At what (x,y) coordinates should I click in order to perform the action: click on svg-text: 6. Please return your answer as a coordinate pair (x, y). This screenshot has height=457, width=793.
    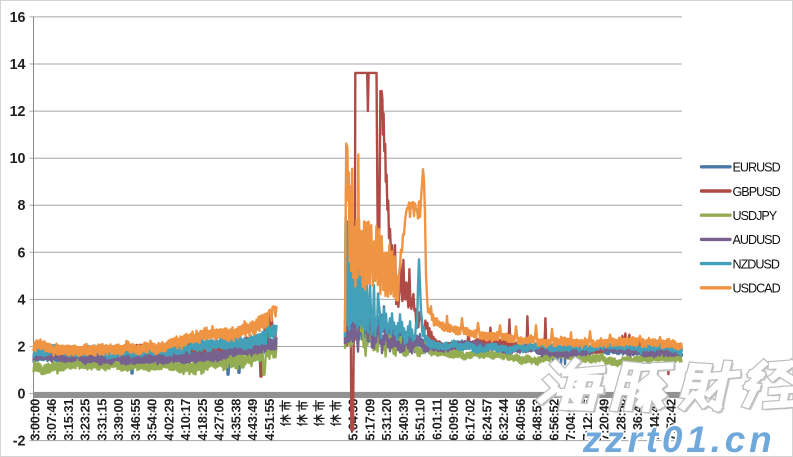
    Looking at the image, I should click on (22, 253).